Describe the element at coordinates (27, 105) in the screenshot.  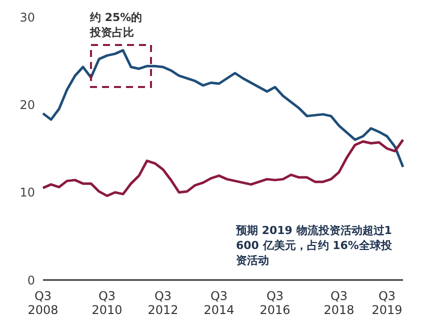
I see `y-tick-label: 20` at that location.